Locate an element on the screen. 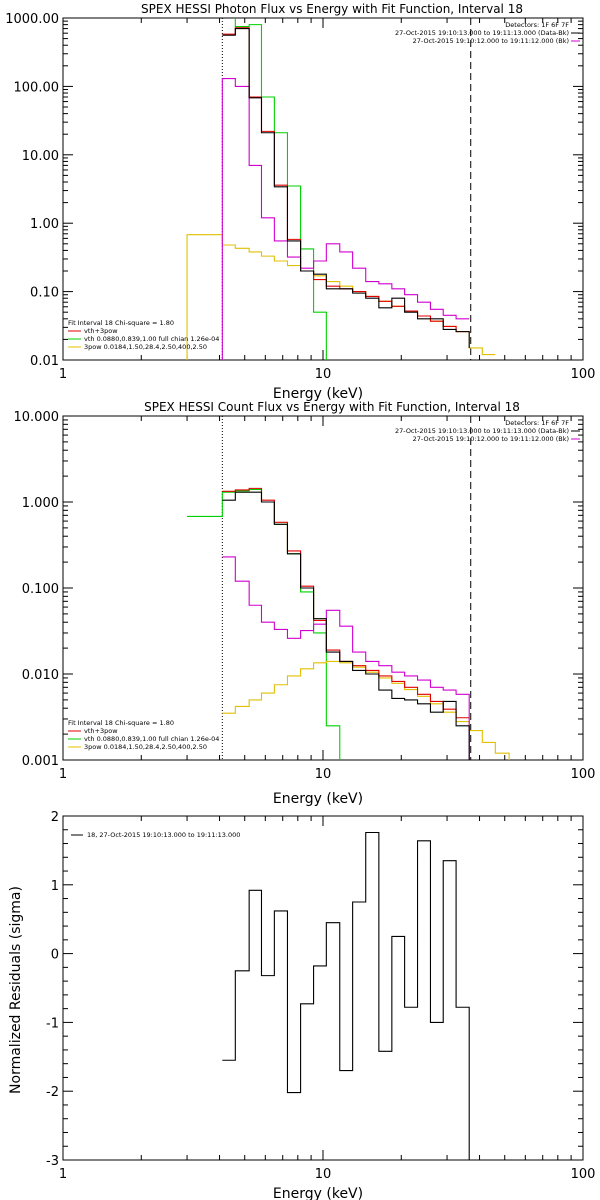 Image resolution: width=600 pixels, height=1200 pixels. photon-flux-legend-text: 3pow 0.0184,1.50,28.4,2.50,400,2.50 is located at coordinates (145, 347).